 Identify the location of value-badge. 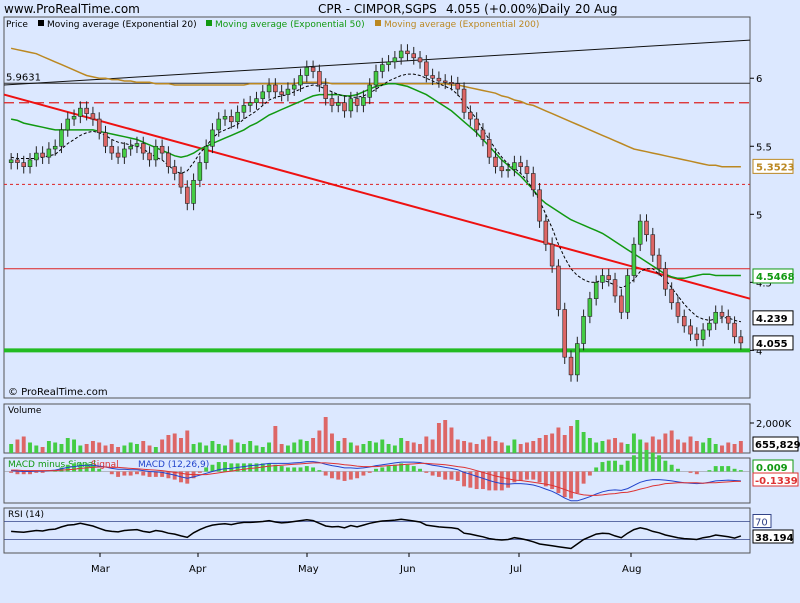
(773, 318).